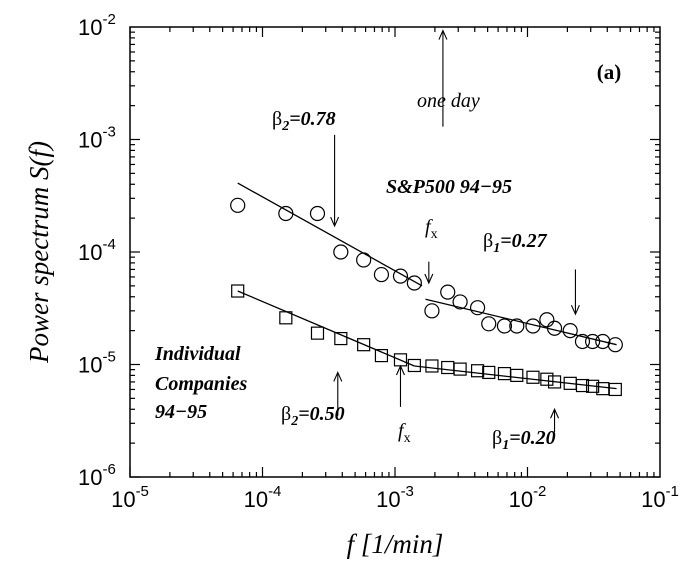 The height and width of the screenshot is (563, 692). What do you see at coordinates (434, 234) in the screenshot?
I see `fx-sp500-sub: x` at bounding box center [434, 234].